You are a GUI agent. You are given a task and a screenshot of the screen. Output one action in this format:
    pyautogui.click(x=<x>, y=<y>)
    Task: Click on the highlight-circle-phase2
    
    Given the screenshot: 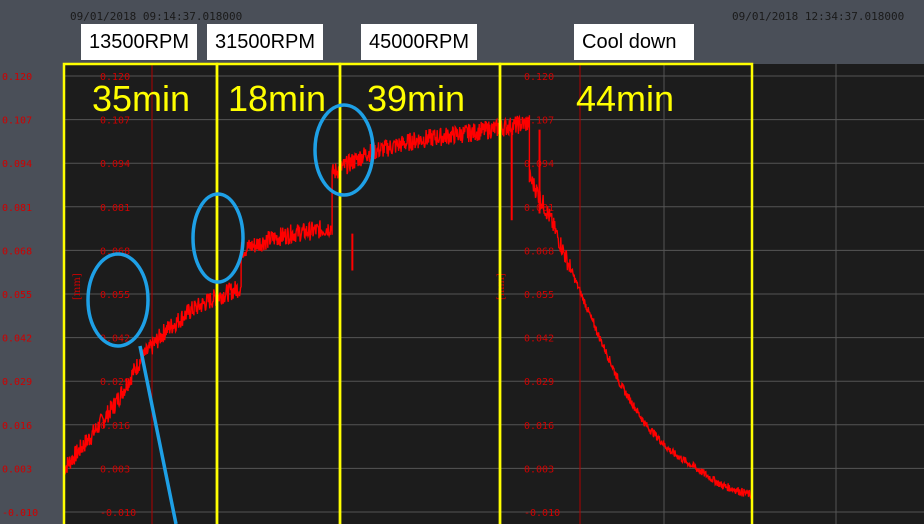 What is the action you would take?
    pyautogui.click(x=218, y=238)
    